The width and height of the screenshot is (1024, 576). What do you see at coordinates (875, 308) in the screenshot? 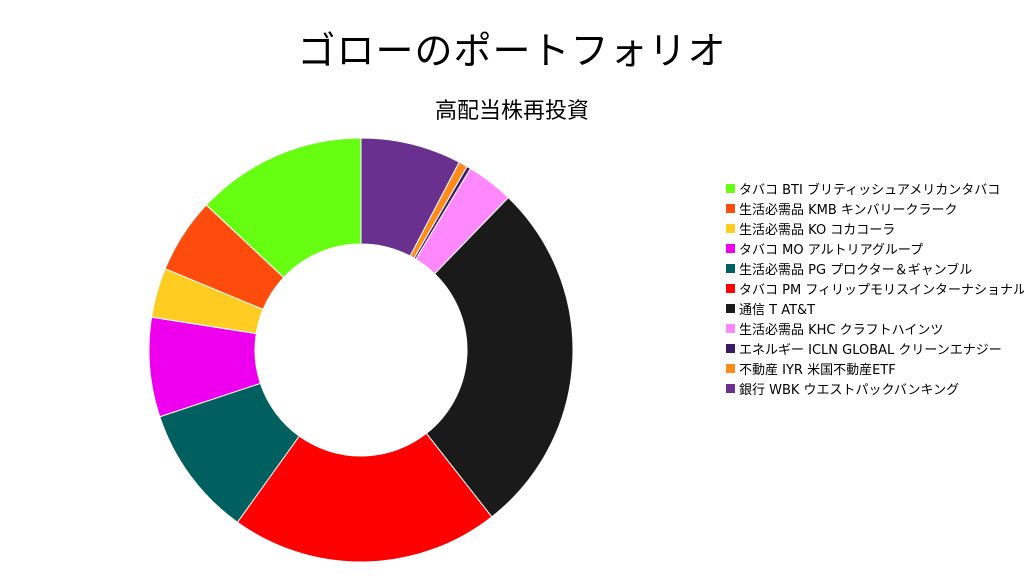
I see `legend-item: 通信 T AT&T` at bounding box center [875, 308].